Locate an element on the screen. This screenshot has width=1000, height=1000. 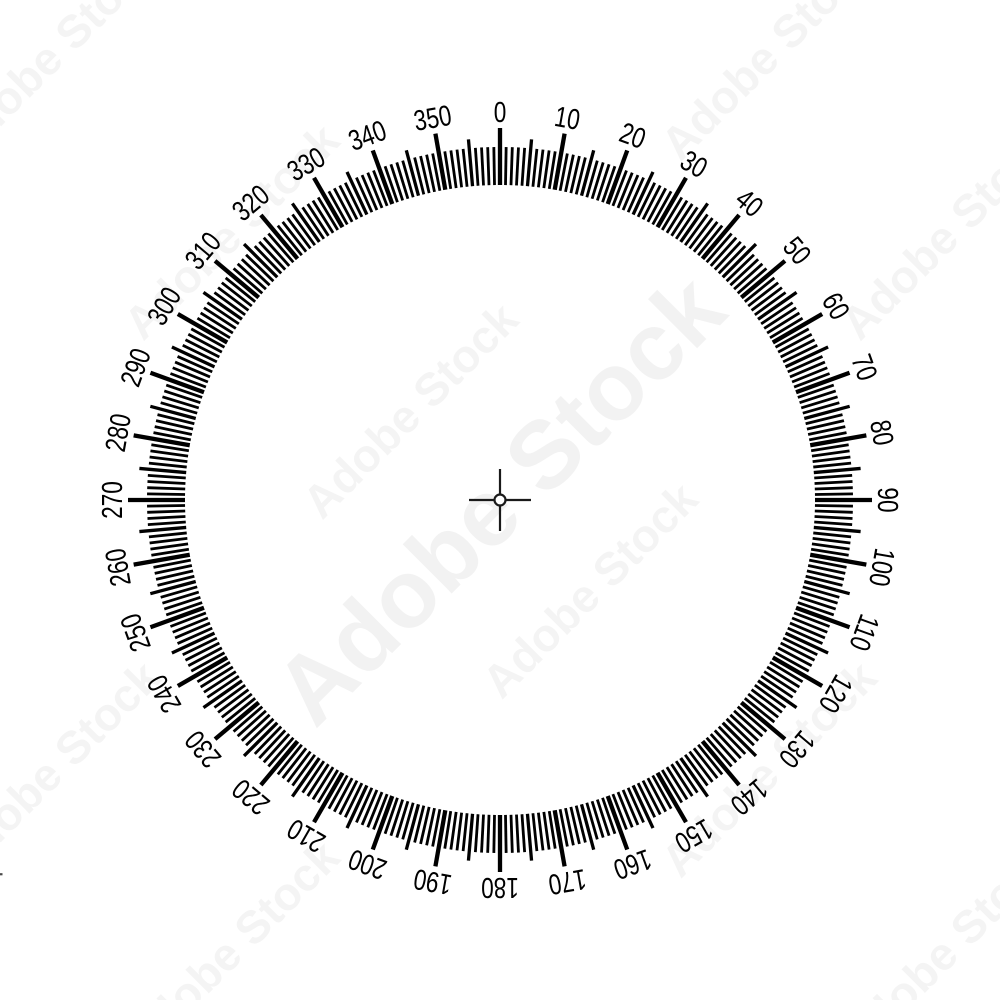
dial-label-130: 130 is located at coordinates (797, 749).